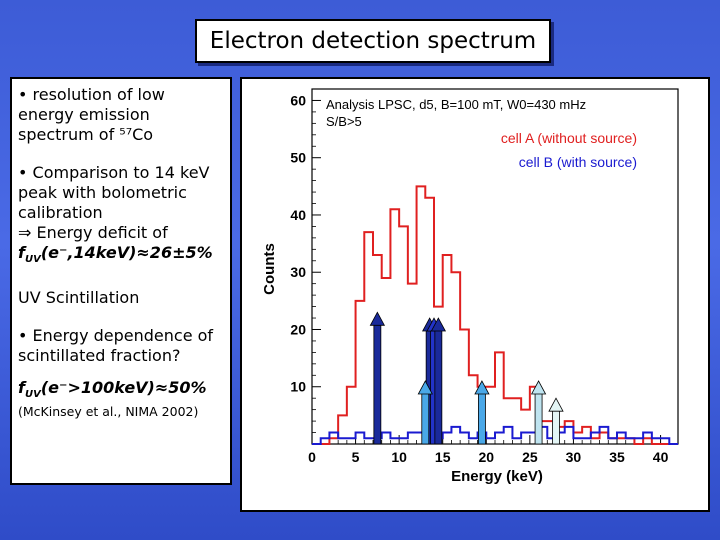 The height and width of the screenshot is (540, 720). I want to click on x-tick-label: 25, so click(530, 457).